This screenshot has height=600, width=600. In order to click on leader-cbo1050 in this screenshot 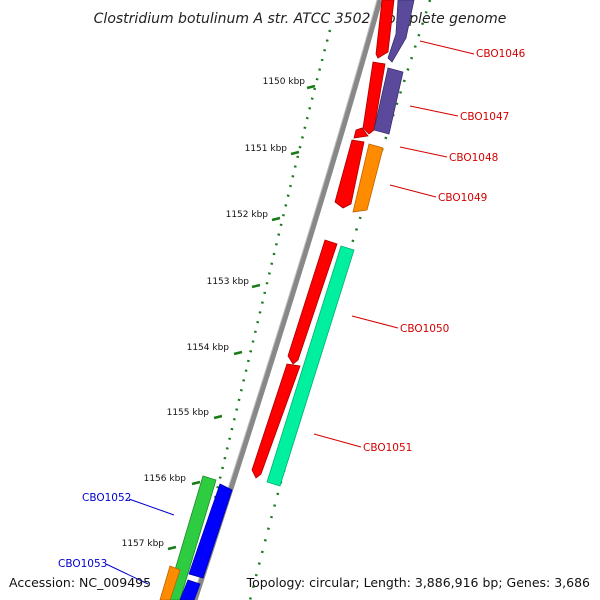, I will do `click(375, 322)`.